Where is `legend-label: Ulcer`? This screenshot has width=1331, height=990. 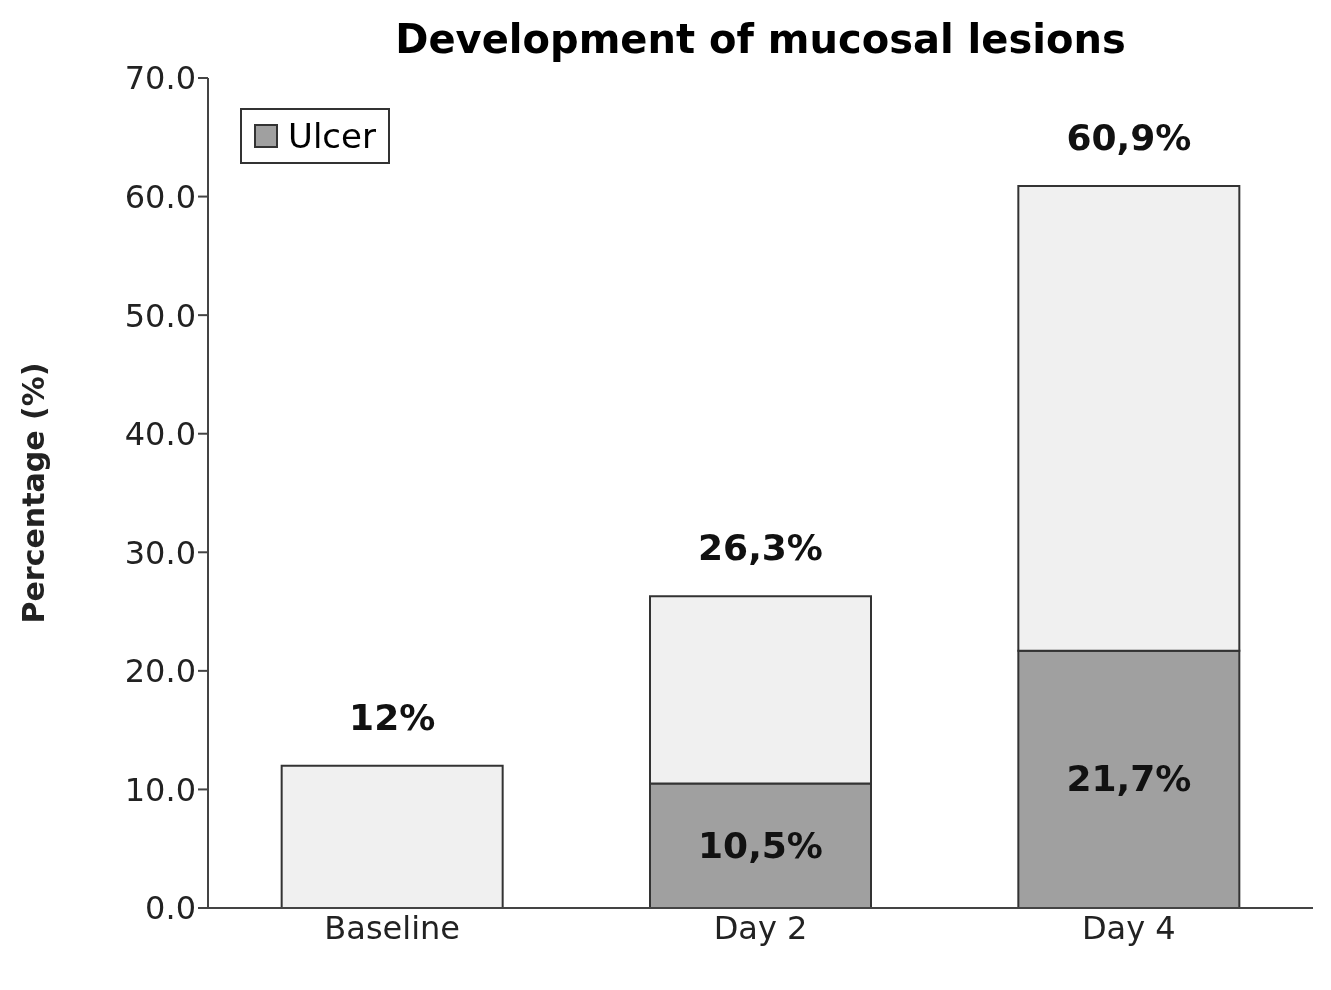
legend-label: Ulcer is located at coordinates (332, 136).